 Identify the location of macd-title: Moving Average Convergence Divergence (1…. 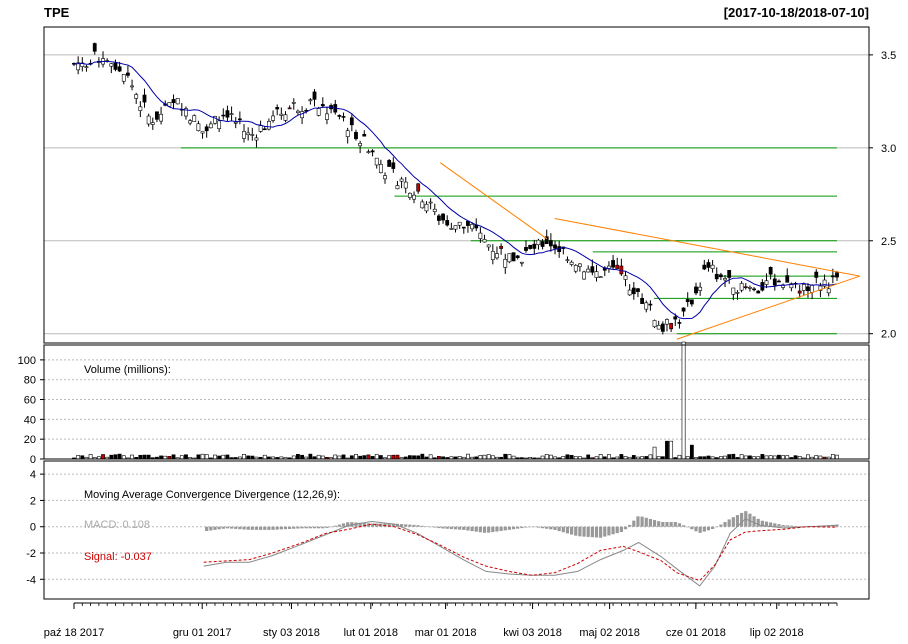
(212, 495).